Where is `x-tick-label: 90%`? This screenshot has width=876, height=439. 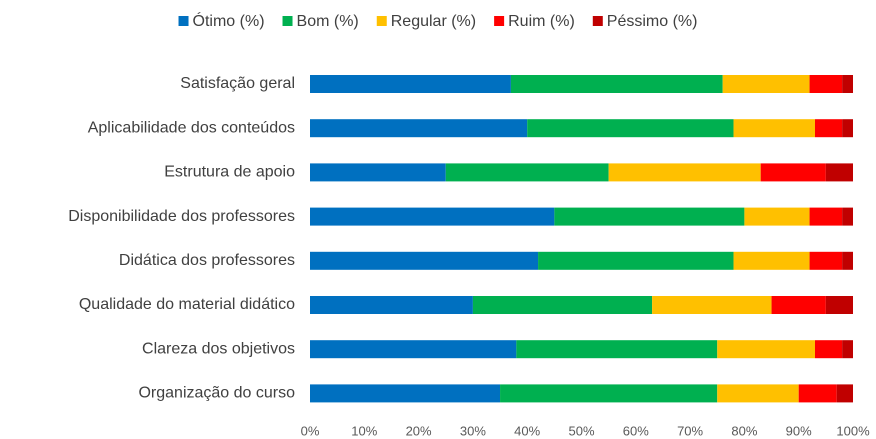 x-tick-label: 90% is located at coordinates (799, 430).